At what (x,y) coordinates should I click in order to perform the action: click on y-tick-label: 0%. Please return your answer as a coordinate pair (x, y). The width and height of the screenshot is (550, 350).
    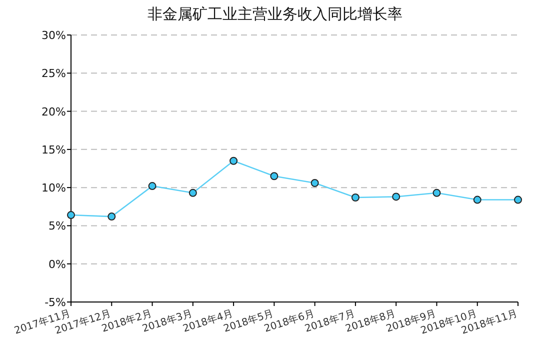
    Looking at the image, I should click on (57, 264).